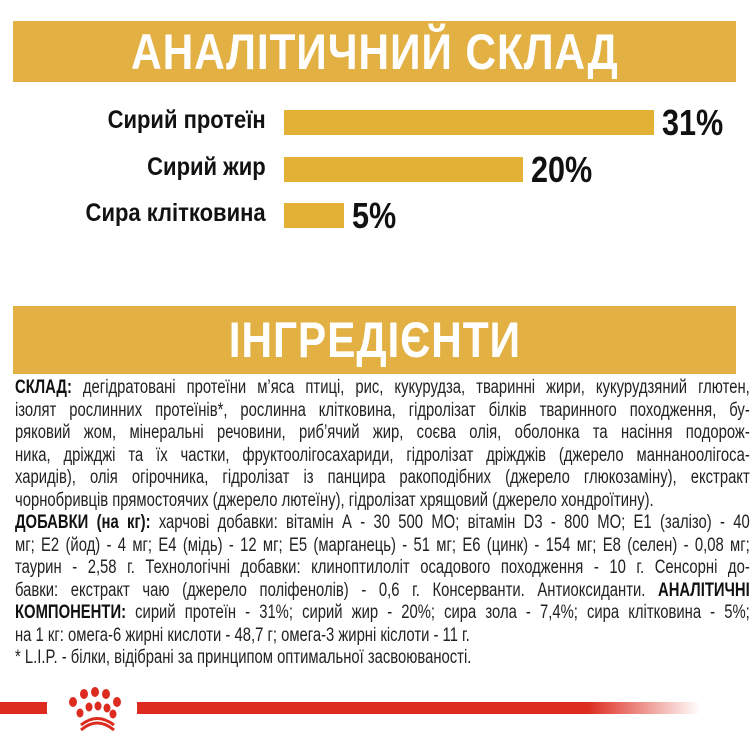 This screenshot has width=750, height=750. Describe the element at coordinates (71, 612) in the screenshot. I see `ingredients-heading: КОМПОНЕНТИ:` at that location.